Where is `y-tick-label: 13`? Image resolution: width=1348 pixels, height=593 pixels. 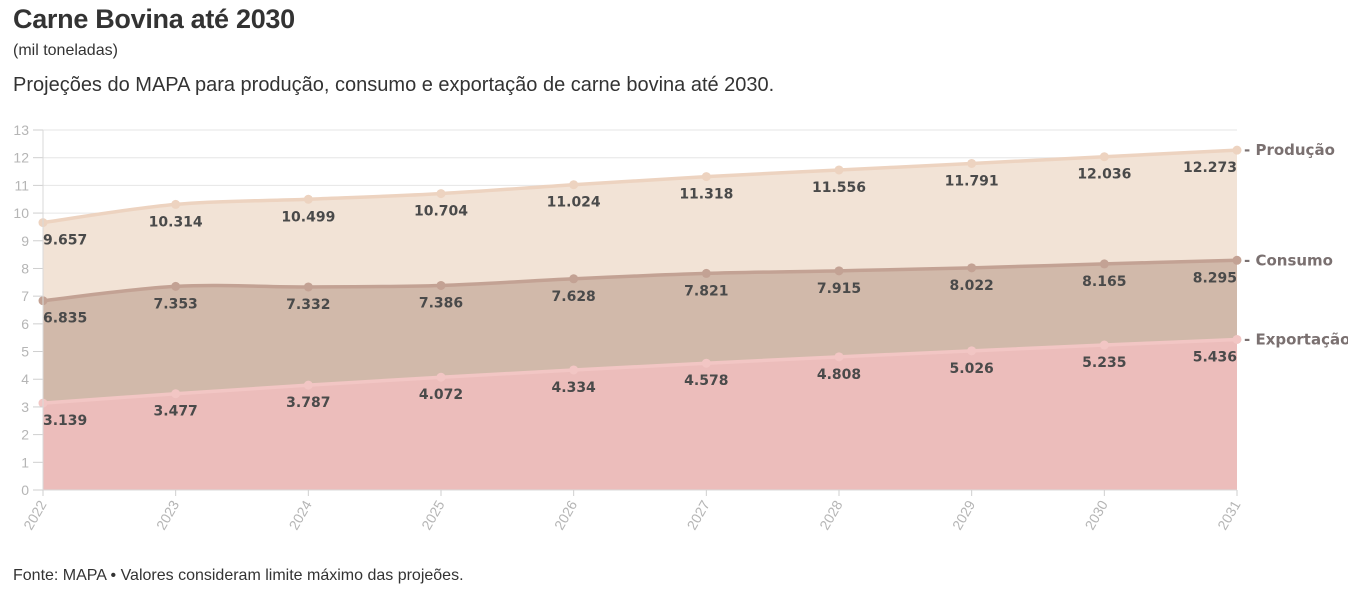 y-tick-label: 13 is located at coordinates (21, 130).